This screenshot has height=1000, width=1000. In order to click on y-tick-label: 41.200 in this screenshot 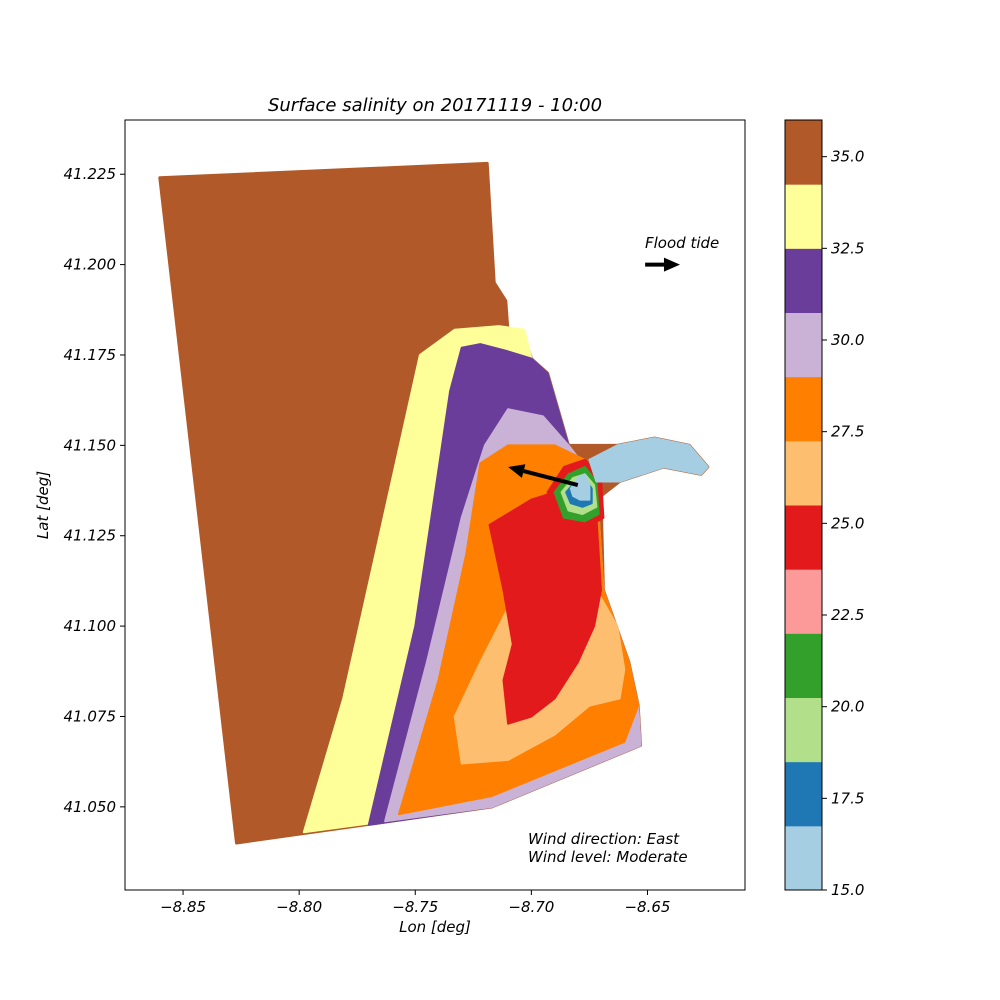, I will do `click(90, 265)`.